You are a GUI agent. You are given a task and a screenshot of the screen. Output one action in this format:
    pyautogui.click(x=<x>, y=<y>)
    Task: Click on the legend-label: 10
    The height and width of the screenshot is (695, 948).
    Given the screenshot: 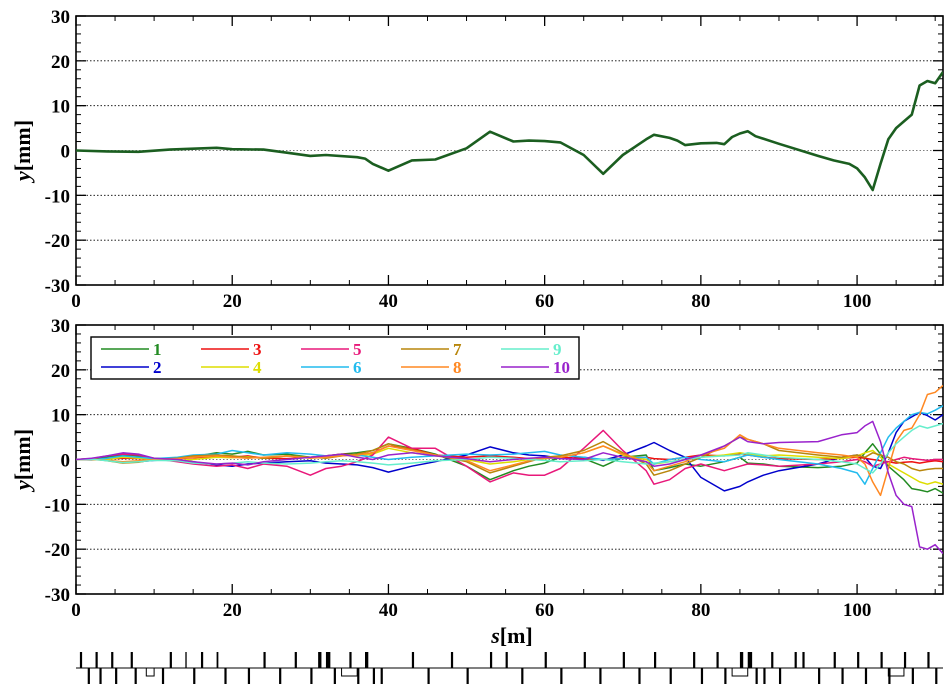 What is the action you would take?
    pyautogui.click(x=561, y=367)
    